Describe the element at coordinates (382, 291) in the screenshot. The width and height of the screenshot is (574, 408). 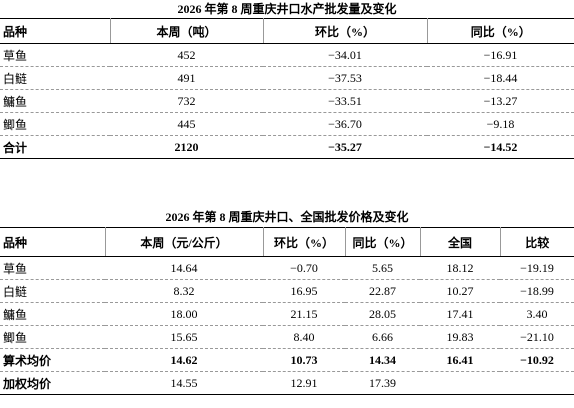
I see `table-cell: 22.87` at that location.